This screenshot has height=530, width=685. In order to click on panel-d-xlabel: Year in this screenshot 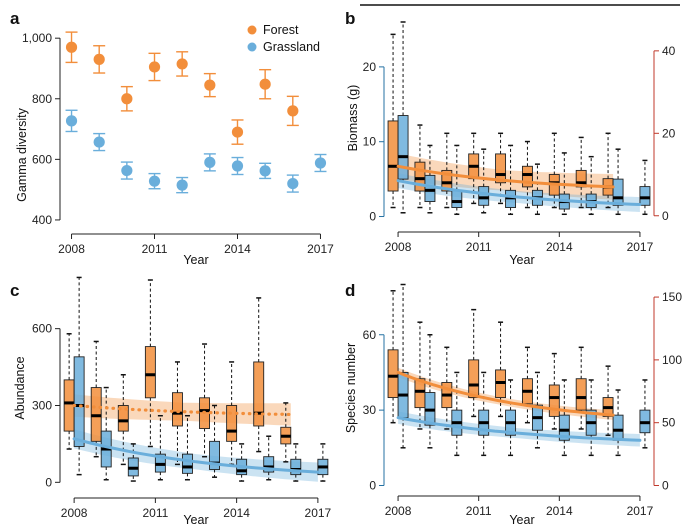, I will do `click(521, 520)`.